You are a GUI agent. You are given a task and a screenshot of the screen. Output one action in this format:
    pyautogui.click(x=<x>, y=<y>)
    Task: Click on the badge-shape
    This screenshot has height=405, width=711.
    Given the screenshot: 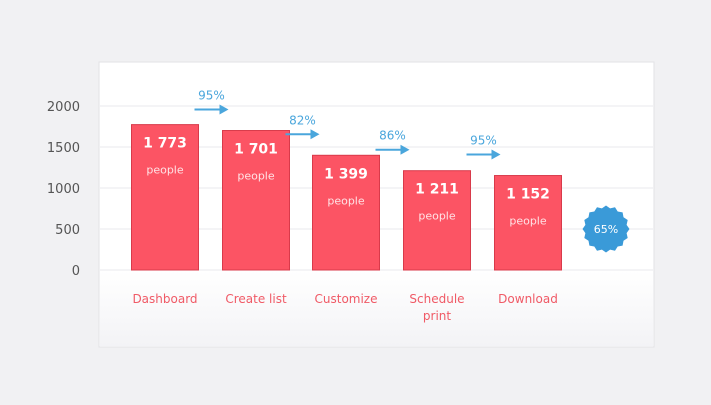 What is the action you would take?
    pyautogui.click(x=606, y=229)
    